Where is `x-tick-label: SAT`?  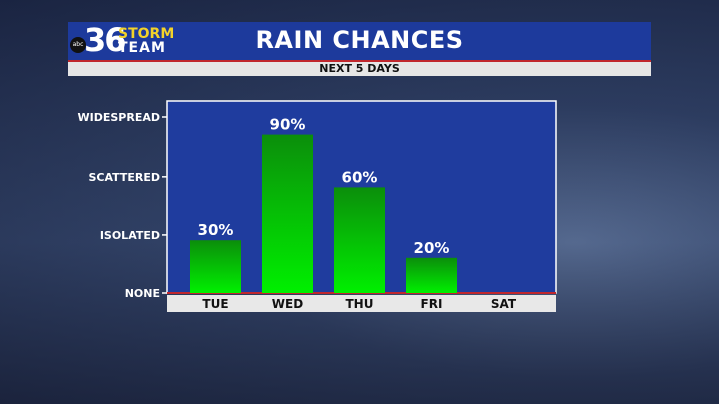 x-tick-label: SAT is located at coordinates (504, 304).